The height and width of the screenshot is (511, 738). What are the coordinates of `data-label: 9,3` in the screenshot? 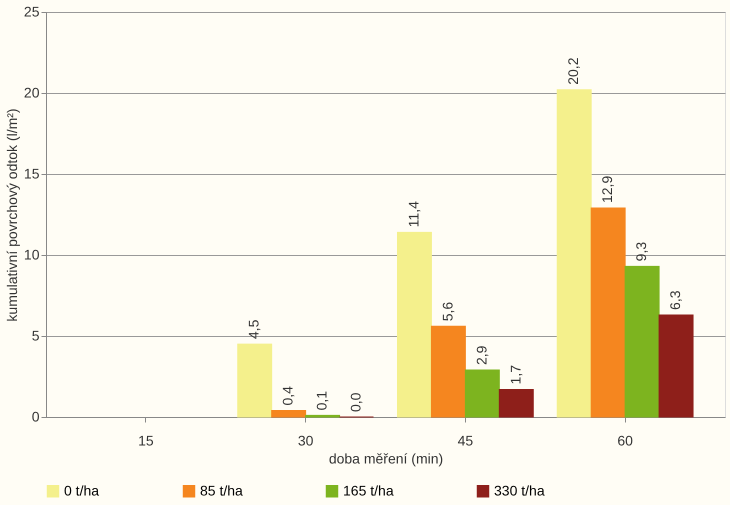 It's located at (641, 252).